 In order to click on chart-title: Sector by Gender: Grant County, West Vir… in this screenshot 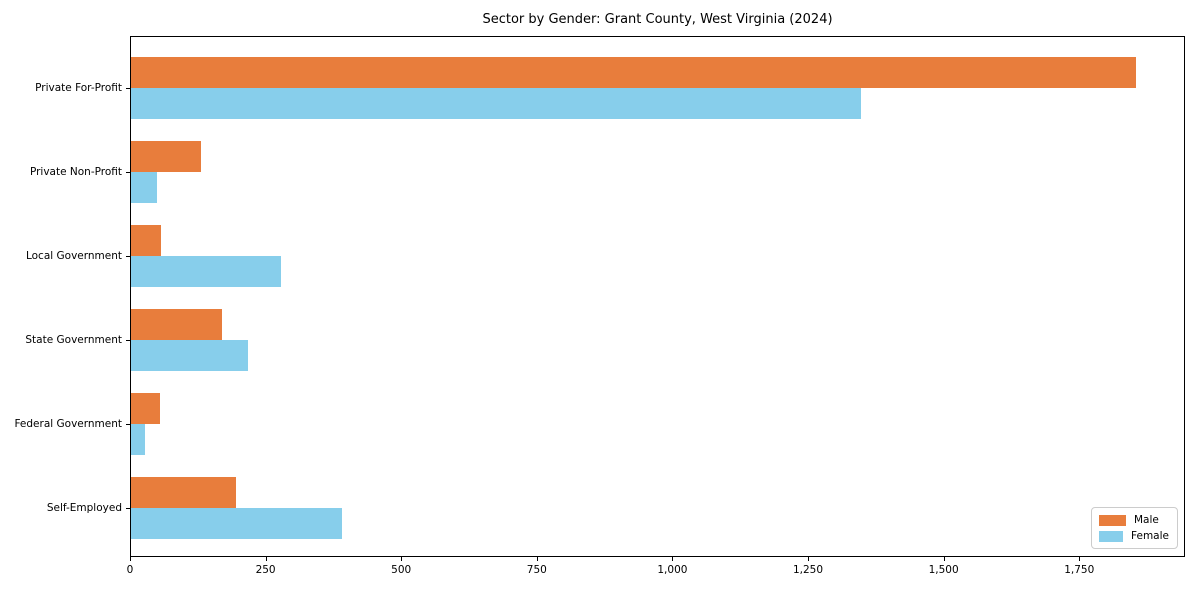, I will do `click(657, 19)`.